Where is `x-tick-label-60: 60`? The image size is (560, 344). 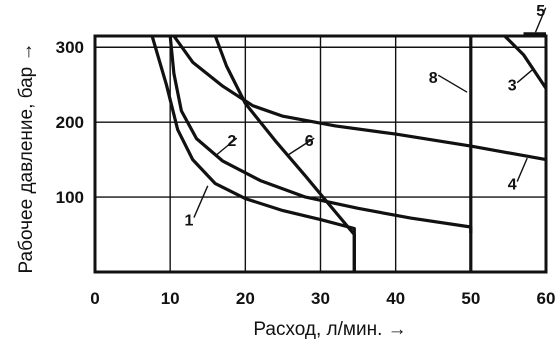
x-tick-label-60: 60 is located at coordinates (546, 298).